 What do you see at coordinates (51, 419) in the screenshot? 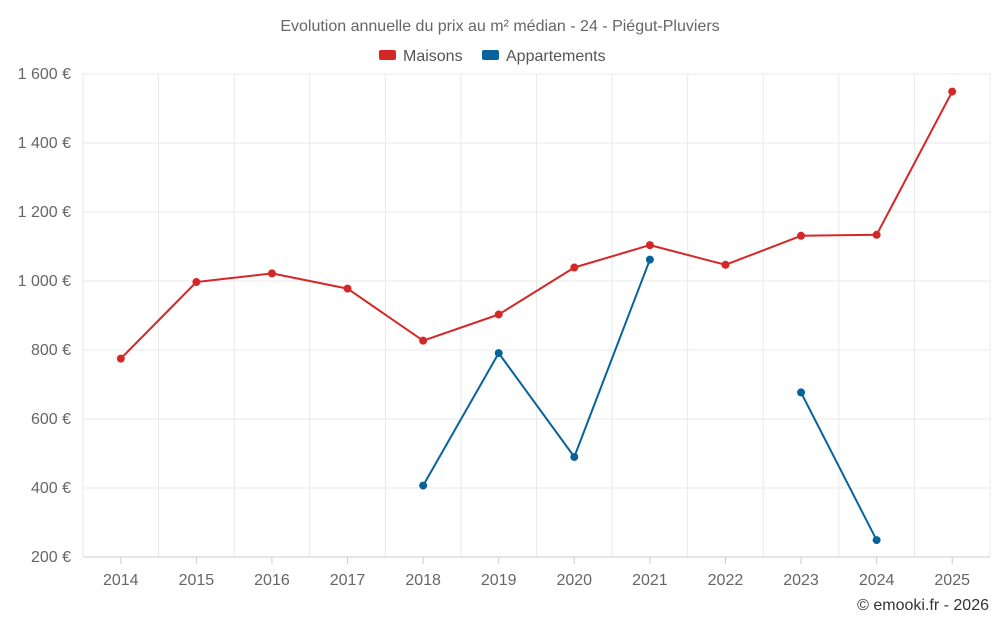
I see `y-tick-label: 600 €` at bounding box center [51, 419].